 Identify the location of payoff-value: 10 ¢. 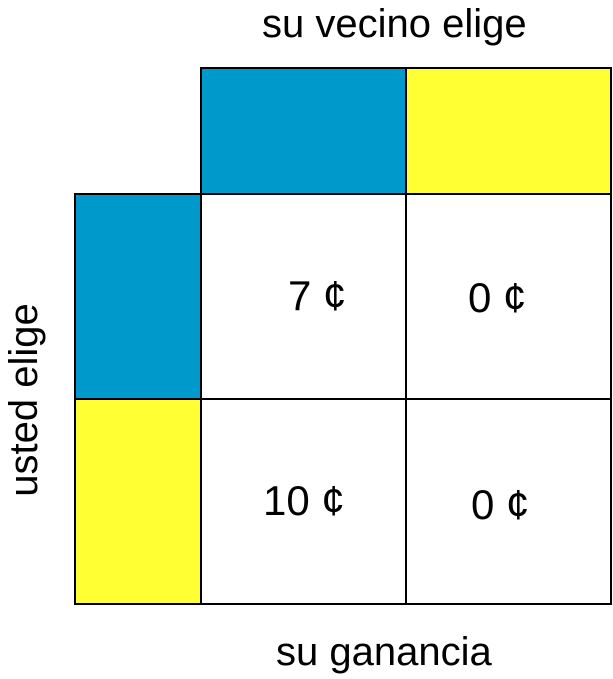
(304, 500).